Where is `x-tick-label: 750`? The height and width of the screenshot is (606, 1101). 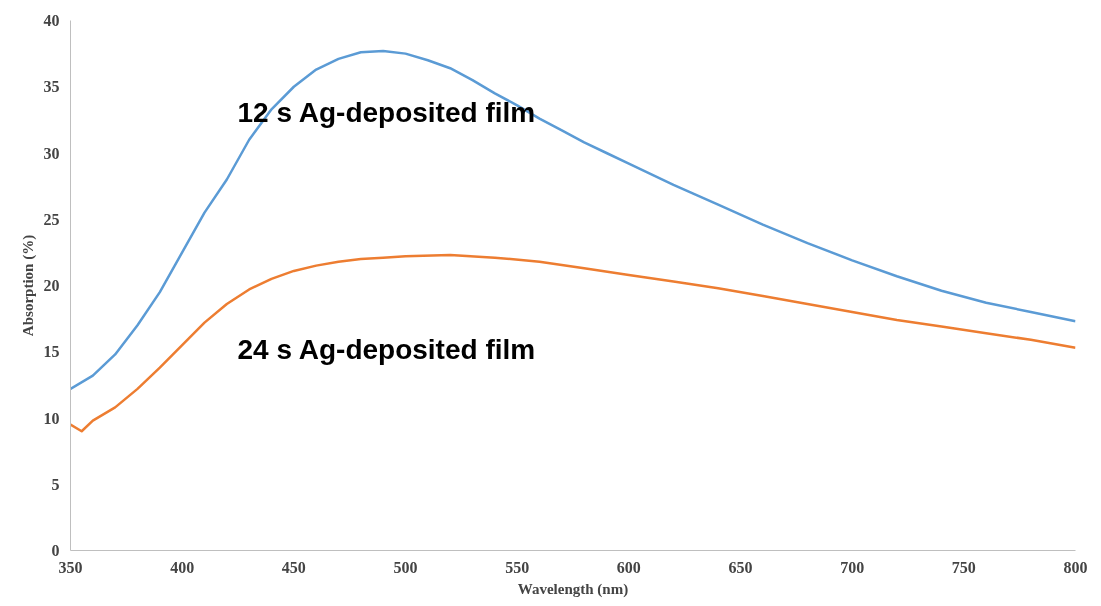 x-tick-label: 750 is located at coordinates (963, 567).